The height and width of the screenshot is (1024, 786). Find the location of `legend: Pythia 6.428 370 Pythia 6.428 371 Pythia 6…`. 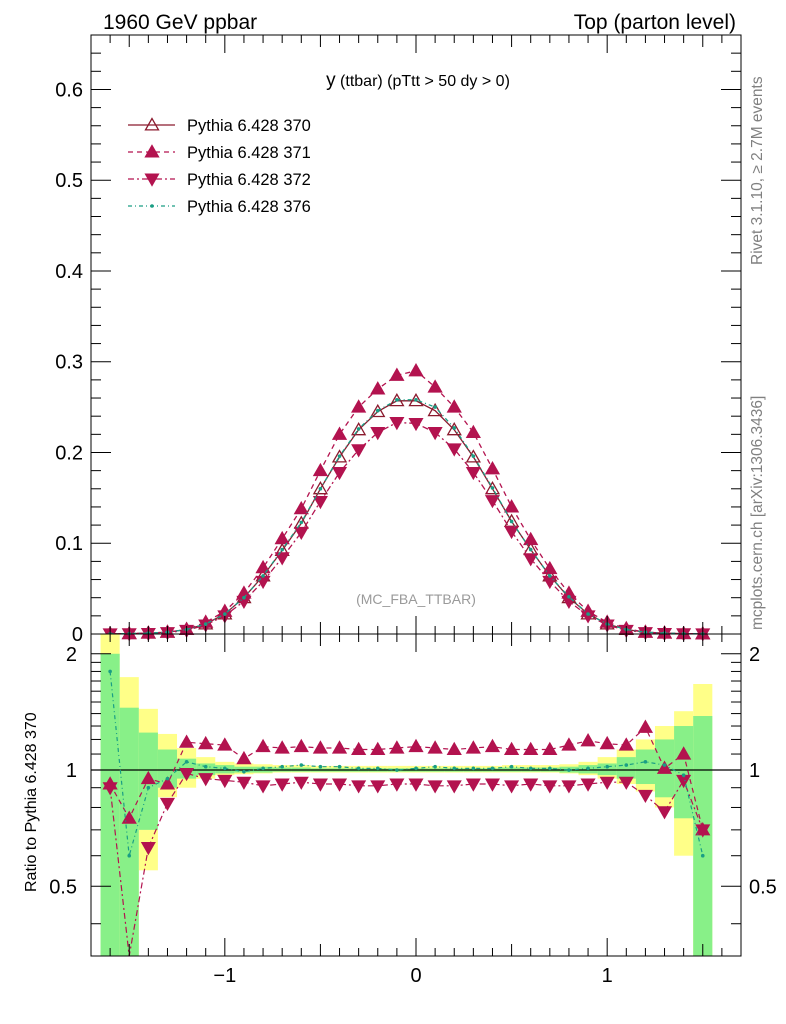

legend: Pythia 6.428 370 Pythia 6.428 371 Pythia 6… is located at coordinates (219, 166).